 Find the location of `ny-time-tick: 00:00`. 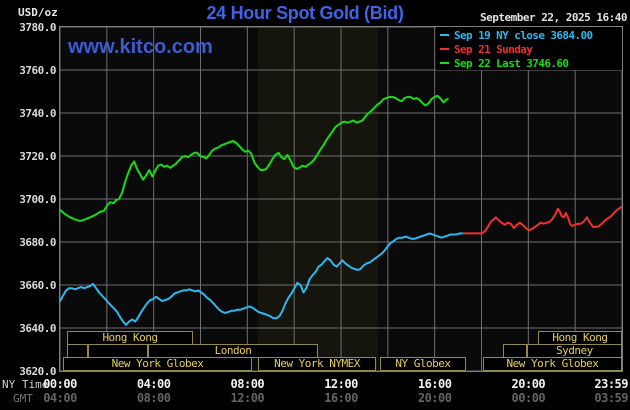

ny-time-tick: 00:00 is located at coordinates (60, 384).